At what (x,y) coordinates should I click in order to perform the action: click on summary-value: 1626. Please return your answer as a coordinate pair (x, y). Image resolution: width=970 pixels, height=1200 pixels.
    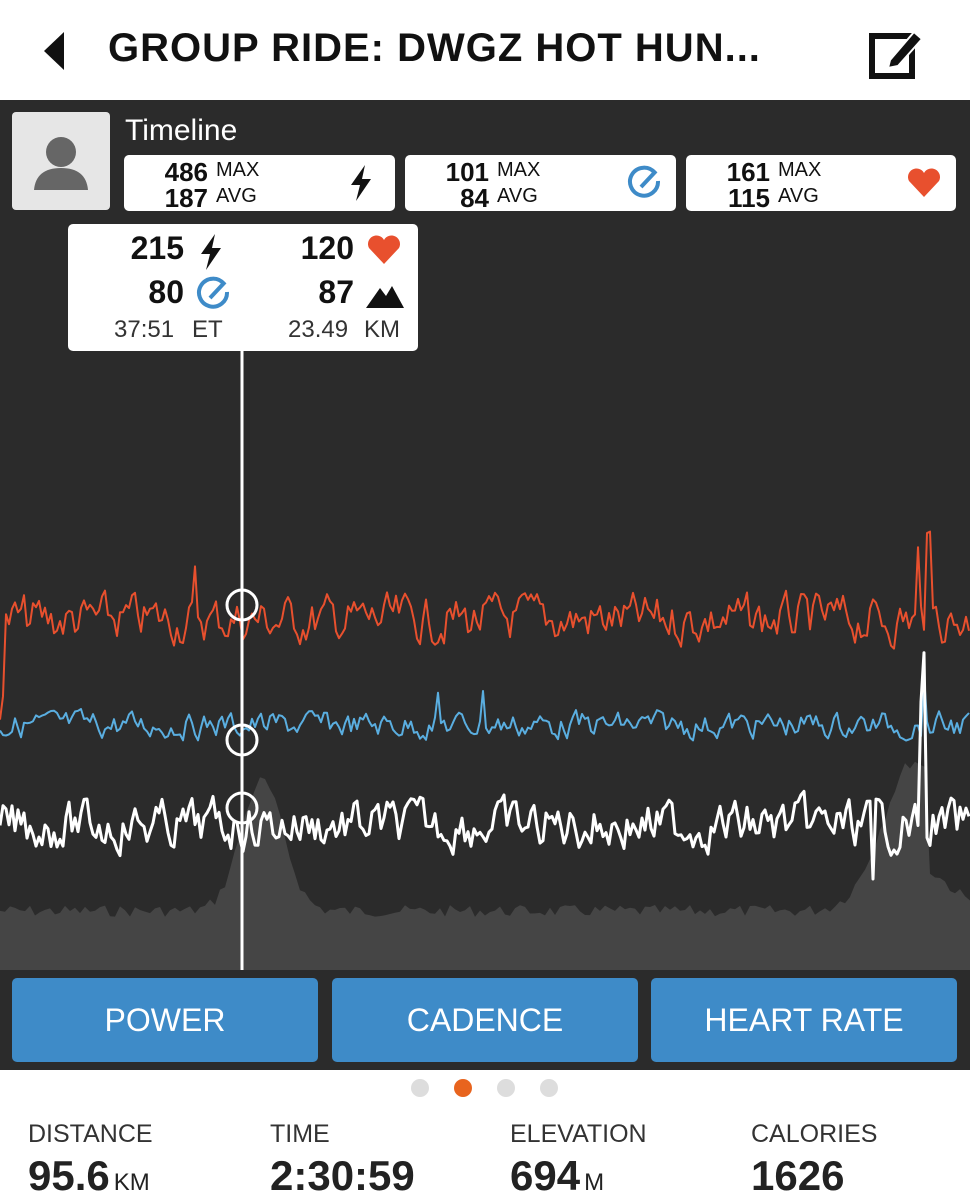
    Looking at the image, I should click on (797, 1176).